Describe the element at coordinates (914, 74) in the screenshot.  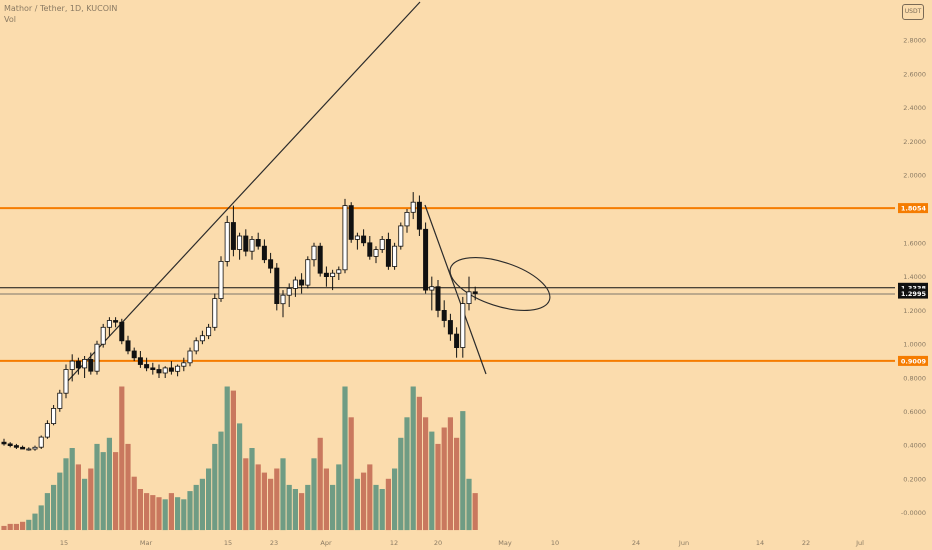
I see `price-tick-label: 2.6000` at that location.